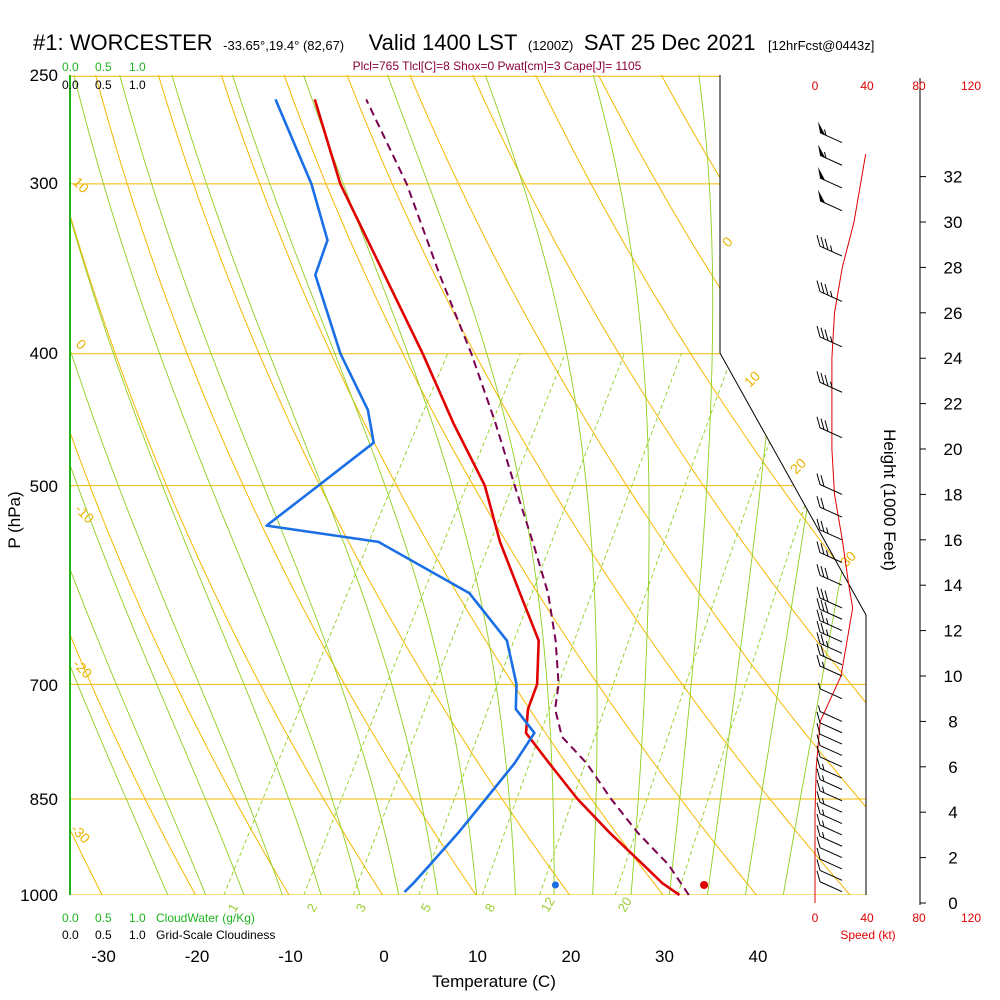  What do you see at coordinates (971, 86) in the screenshot?
I see `svg-text: 120` at bounding box center [971, 86].